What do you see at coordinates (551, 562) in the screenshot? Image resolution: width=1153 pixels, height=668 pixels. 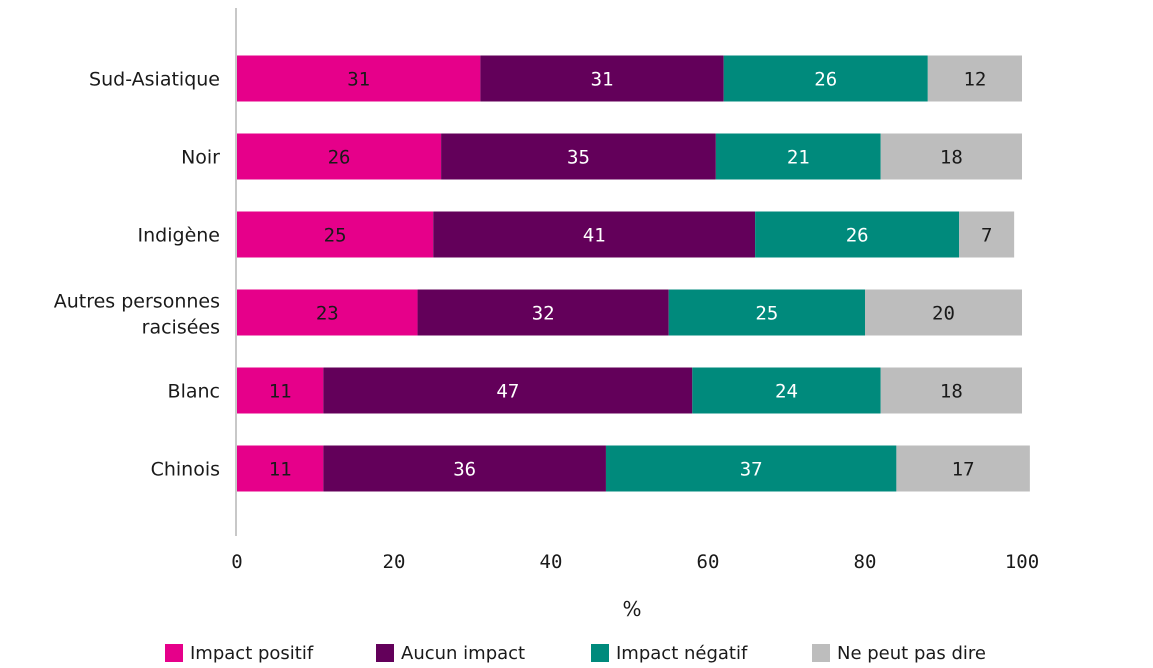 I see `x-tick-40: 40` at bounding box center [551, 562].